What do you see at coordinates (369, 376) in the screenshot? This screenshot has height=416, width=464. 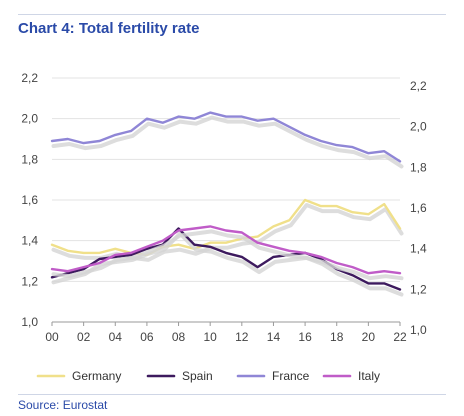 I see `legend-label-italy: Italy` at bounding box center [369, 376].